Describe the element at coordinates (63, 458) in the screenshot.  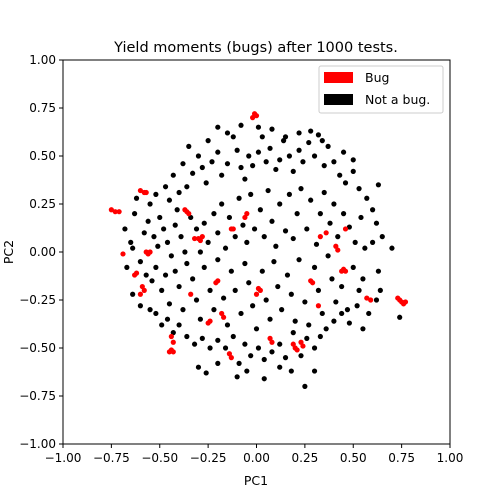
I see `x-tick-label: −1.00` at that location.